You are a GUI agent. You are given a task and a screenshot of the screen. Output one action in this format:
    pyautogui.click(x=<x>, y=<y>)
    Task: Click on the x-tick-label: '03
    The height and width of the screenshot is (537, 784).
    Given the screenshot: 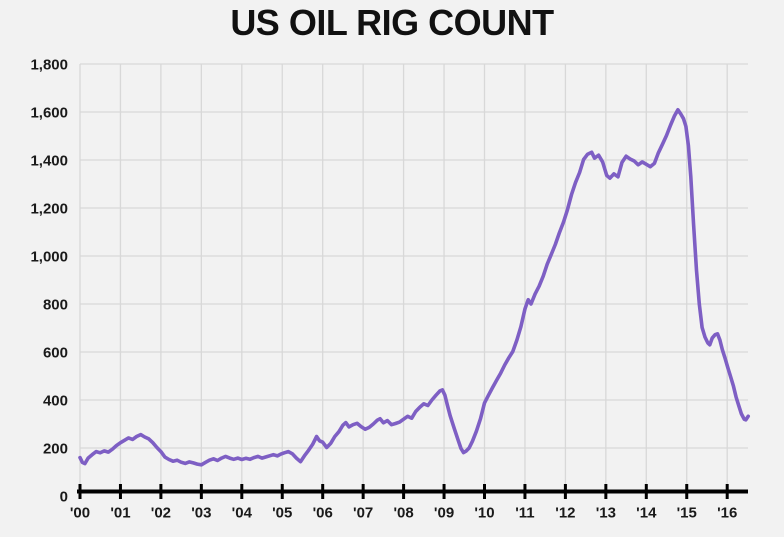 What is the action you would take?
    pyautogui.click(x=201, y=513)
    